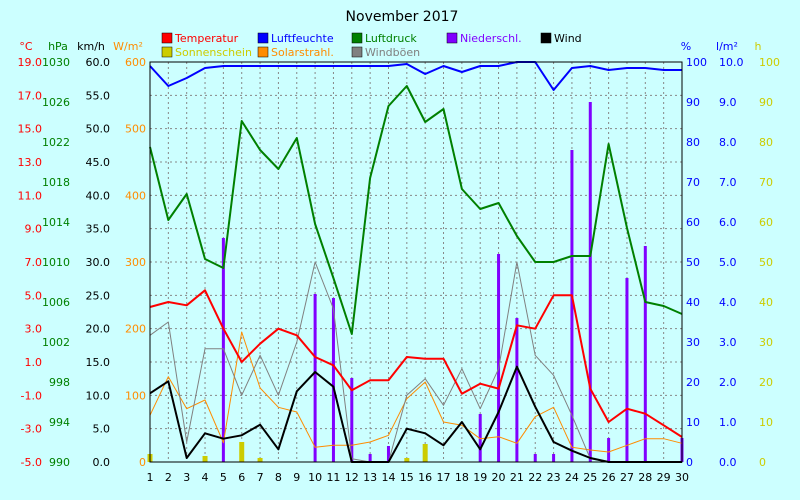 This screenshot has height=500, width=800. What do you see at coordinates (206, 38) in the screenshot?
I see `legend-label: Temperatur` at bounding box center [206, 38].